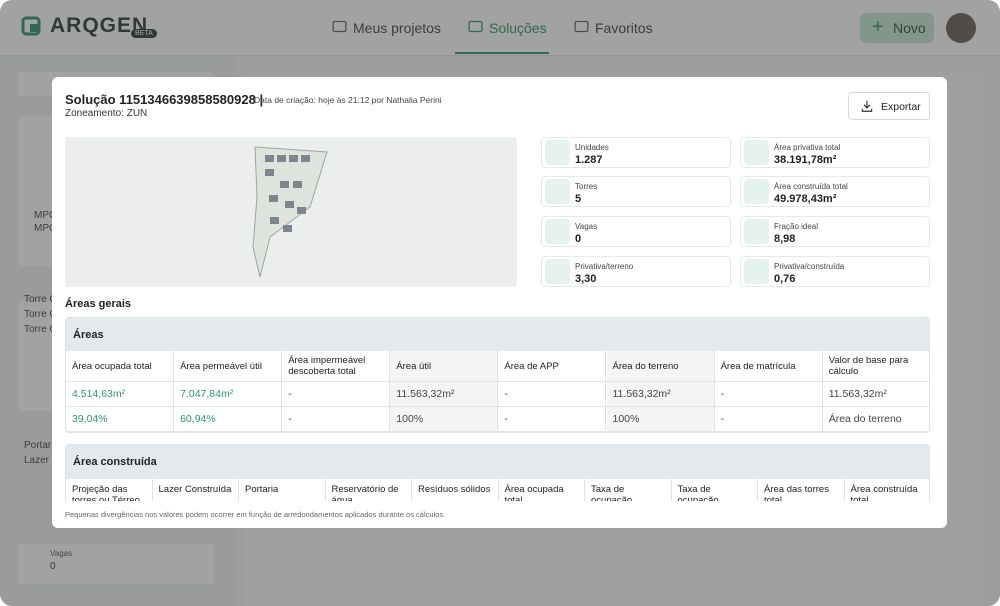  Describe the element at coordinates (228, 394) in the screenshot. I see `table-cell: 7.047,84m²` at that location.